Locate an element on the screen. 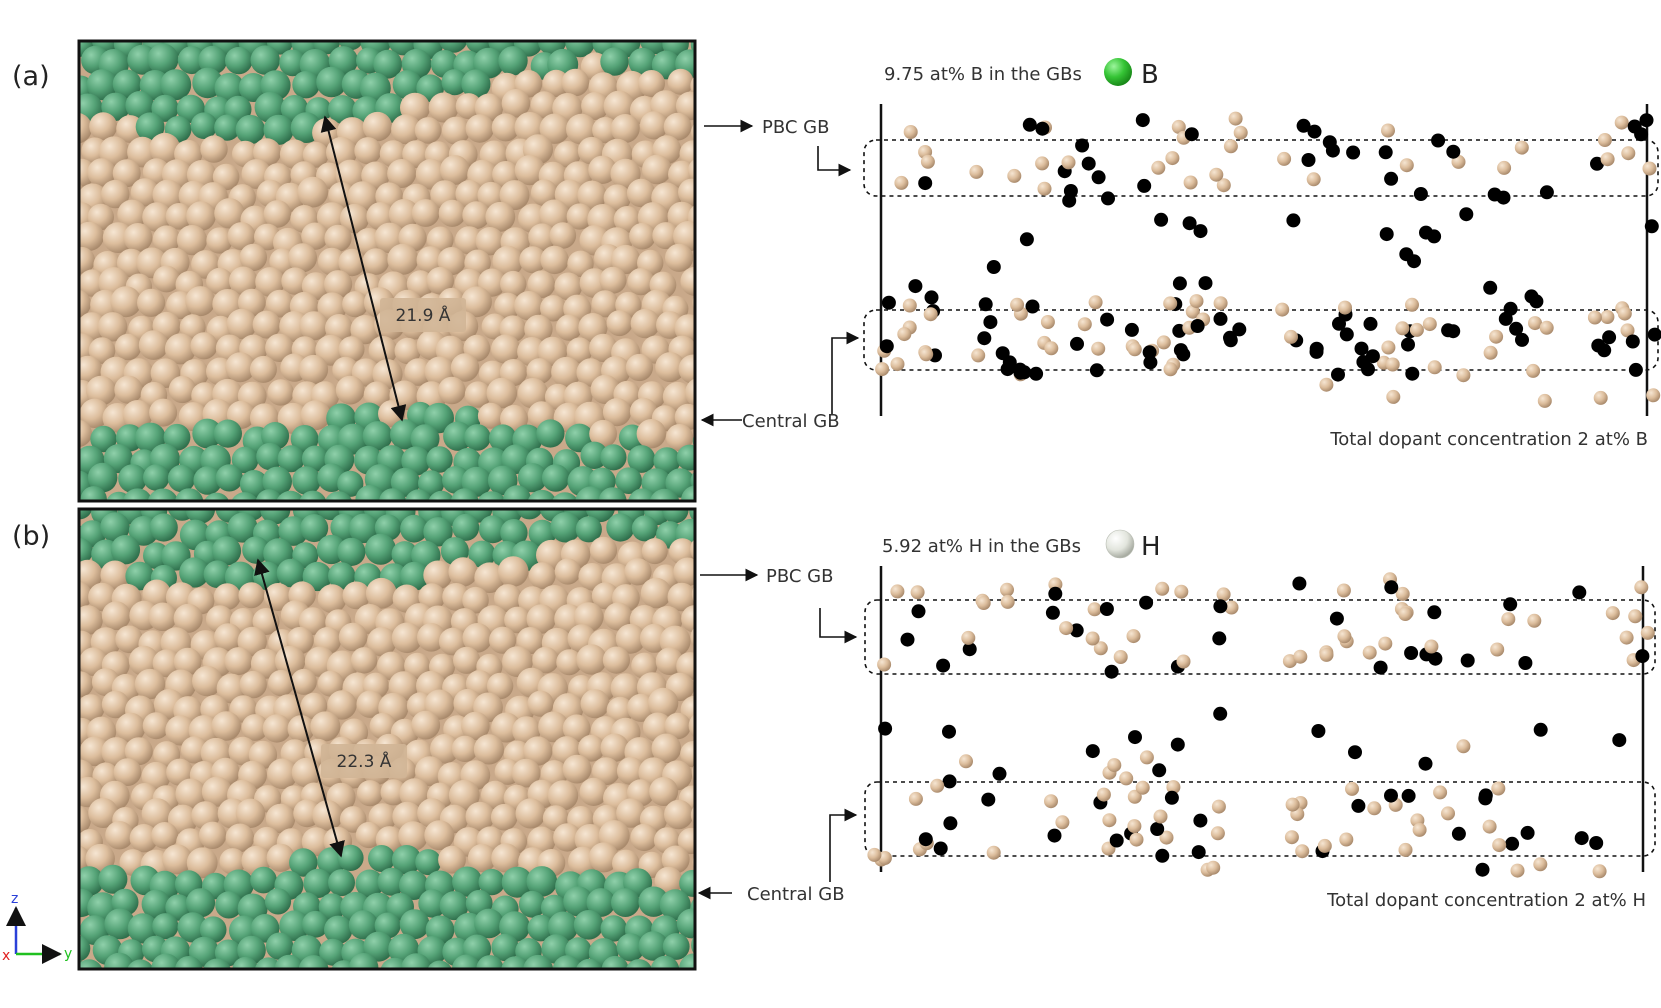 This screenshot has height=1008, width=1661. panel-a-gb-atoms is located at coordinates (1268, 259).